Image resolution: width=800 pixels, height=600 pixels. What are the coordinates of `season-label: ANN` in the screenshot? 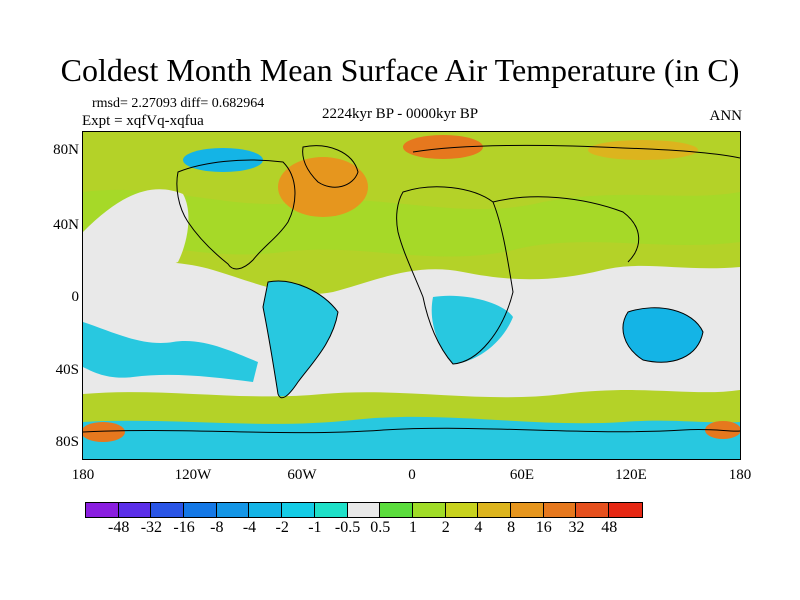 It's located at (726, 116).